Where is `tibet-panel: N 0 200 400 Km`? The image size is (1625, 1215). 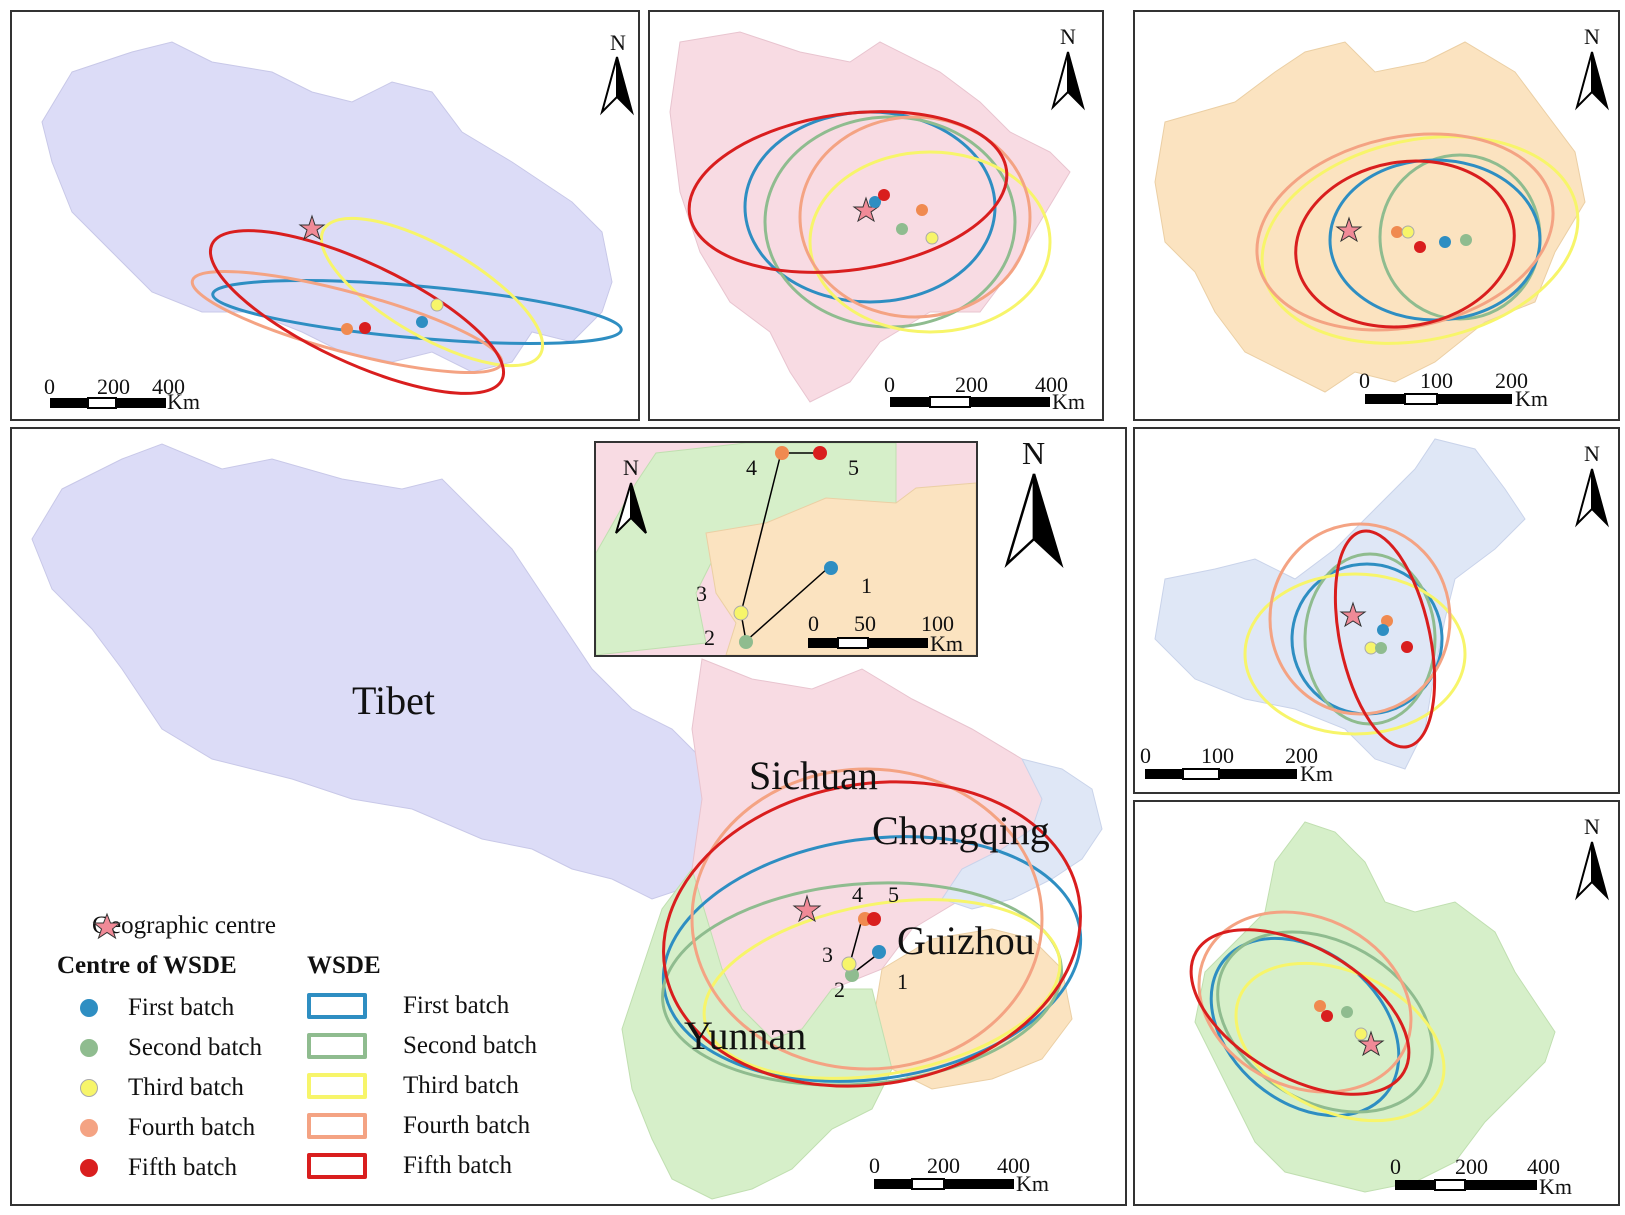
tibet-panel: N 0 200 400 Km is located at coordinates (325, 215).